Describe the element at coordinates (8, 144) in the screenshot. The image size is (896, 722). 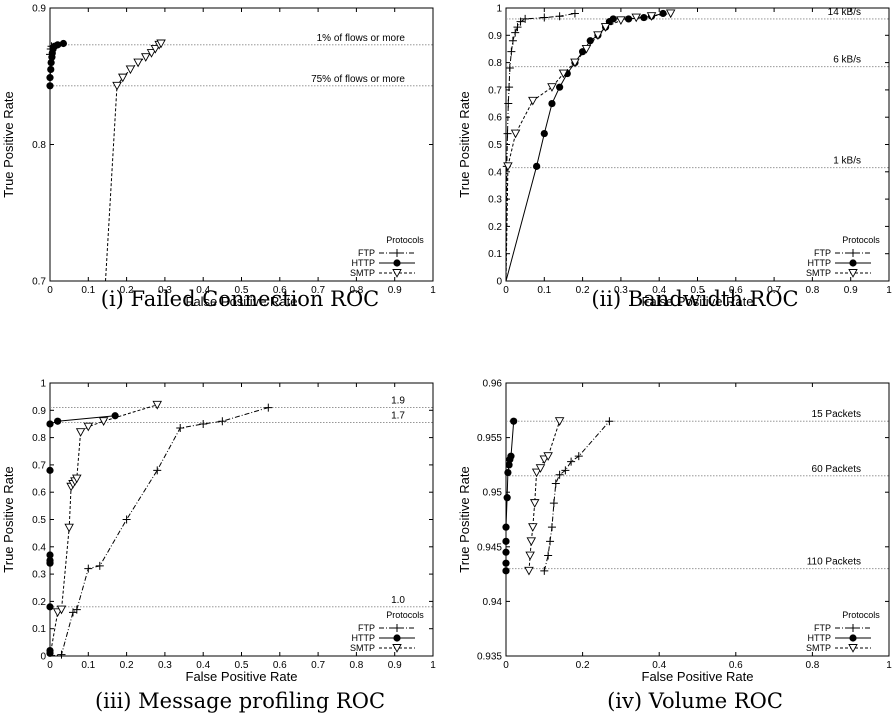
I see `y-axis-label: True Positive Rate` at that location.